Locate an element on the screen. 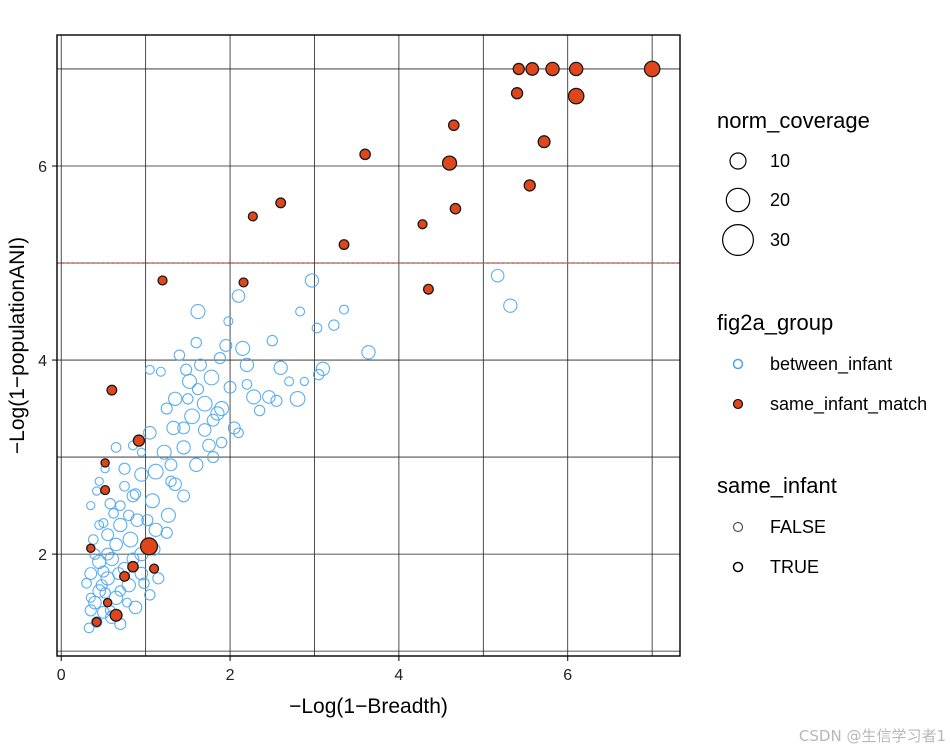 The height and width of the screenshot is (752, 950). legend-title-norm-coverage: norm_coverage is located at coordinates (793, 120).